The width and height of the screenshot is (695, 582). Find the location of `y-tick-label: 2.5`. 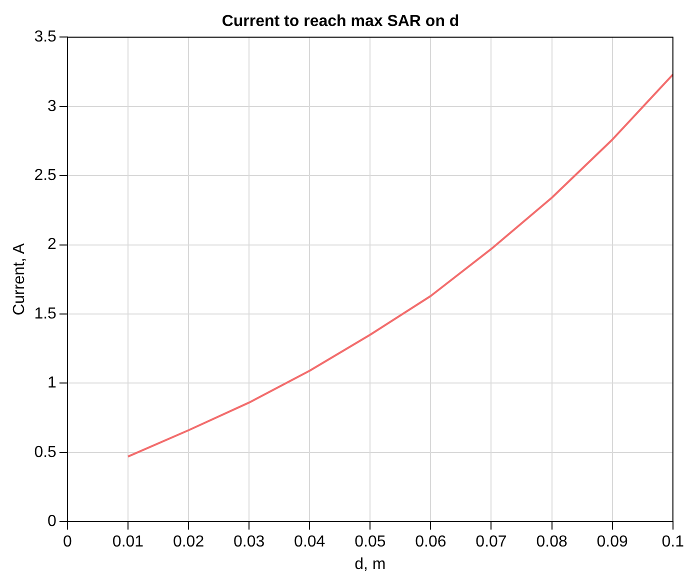

y-tick-label: 2.5 is located at coordinates (45, 175).